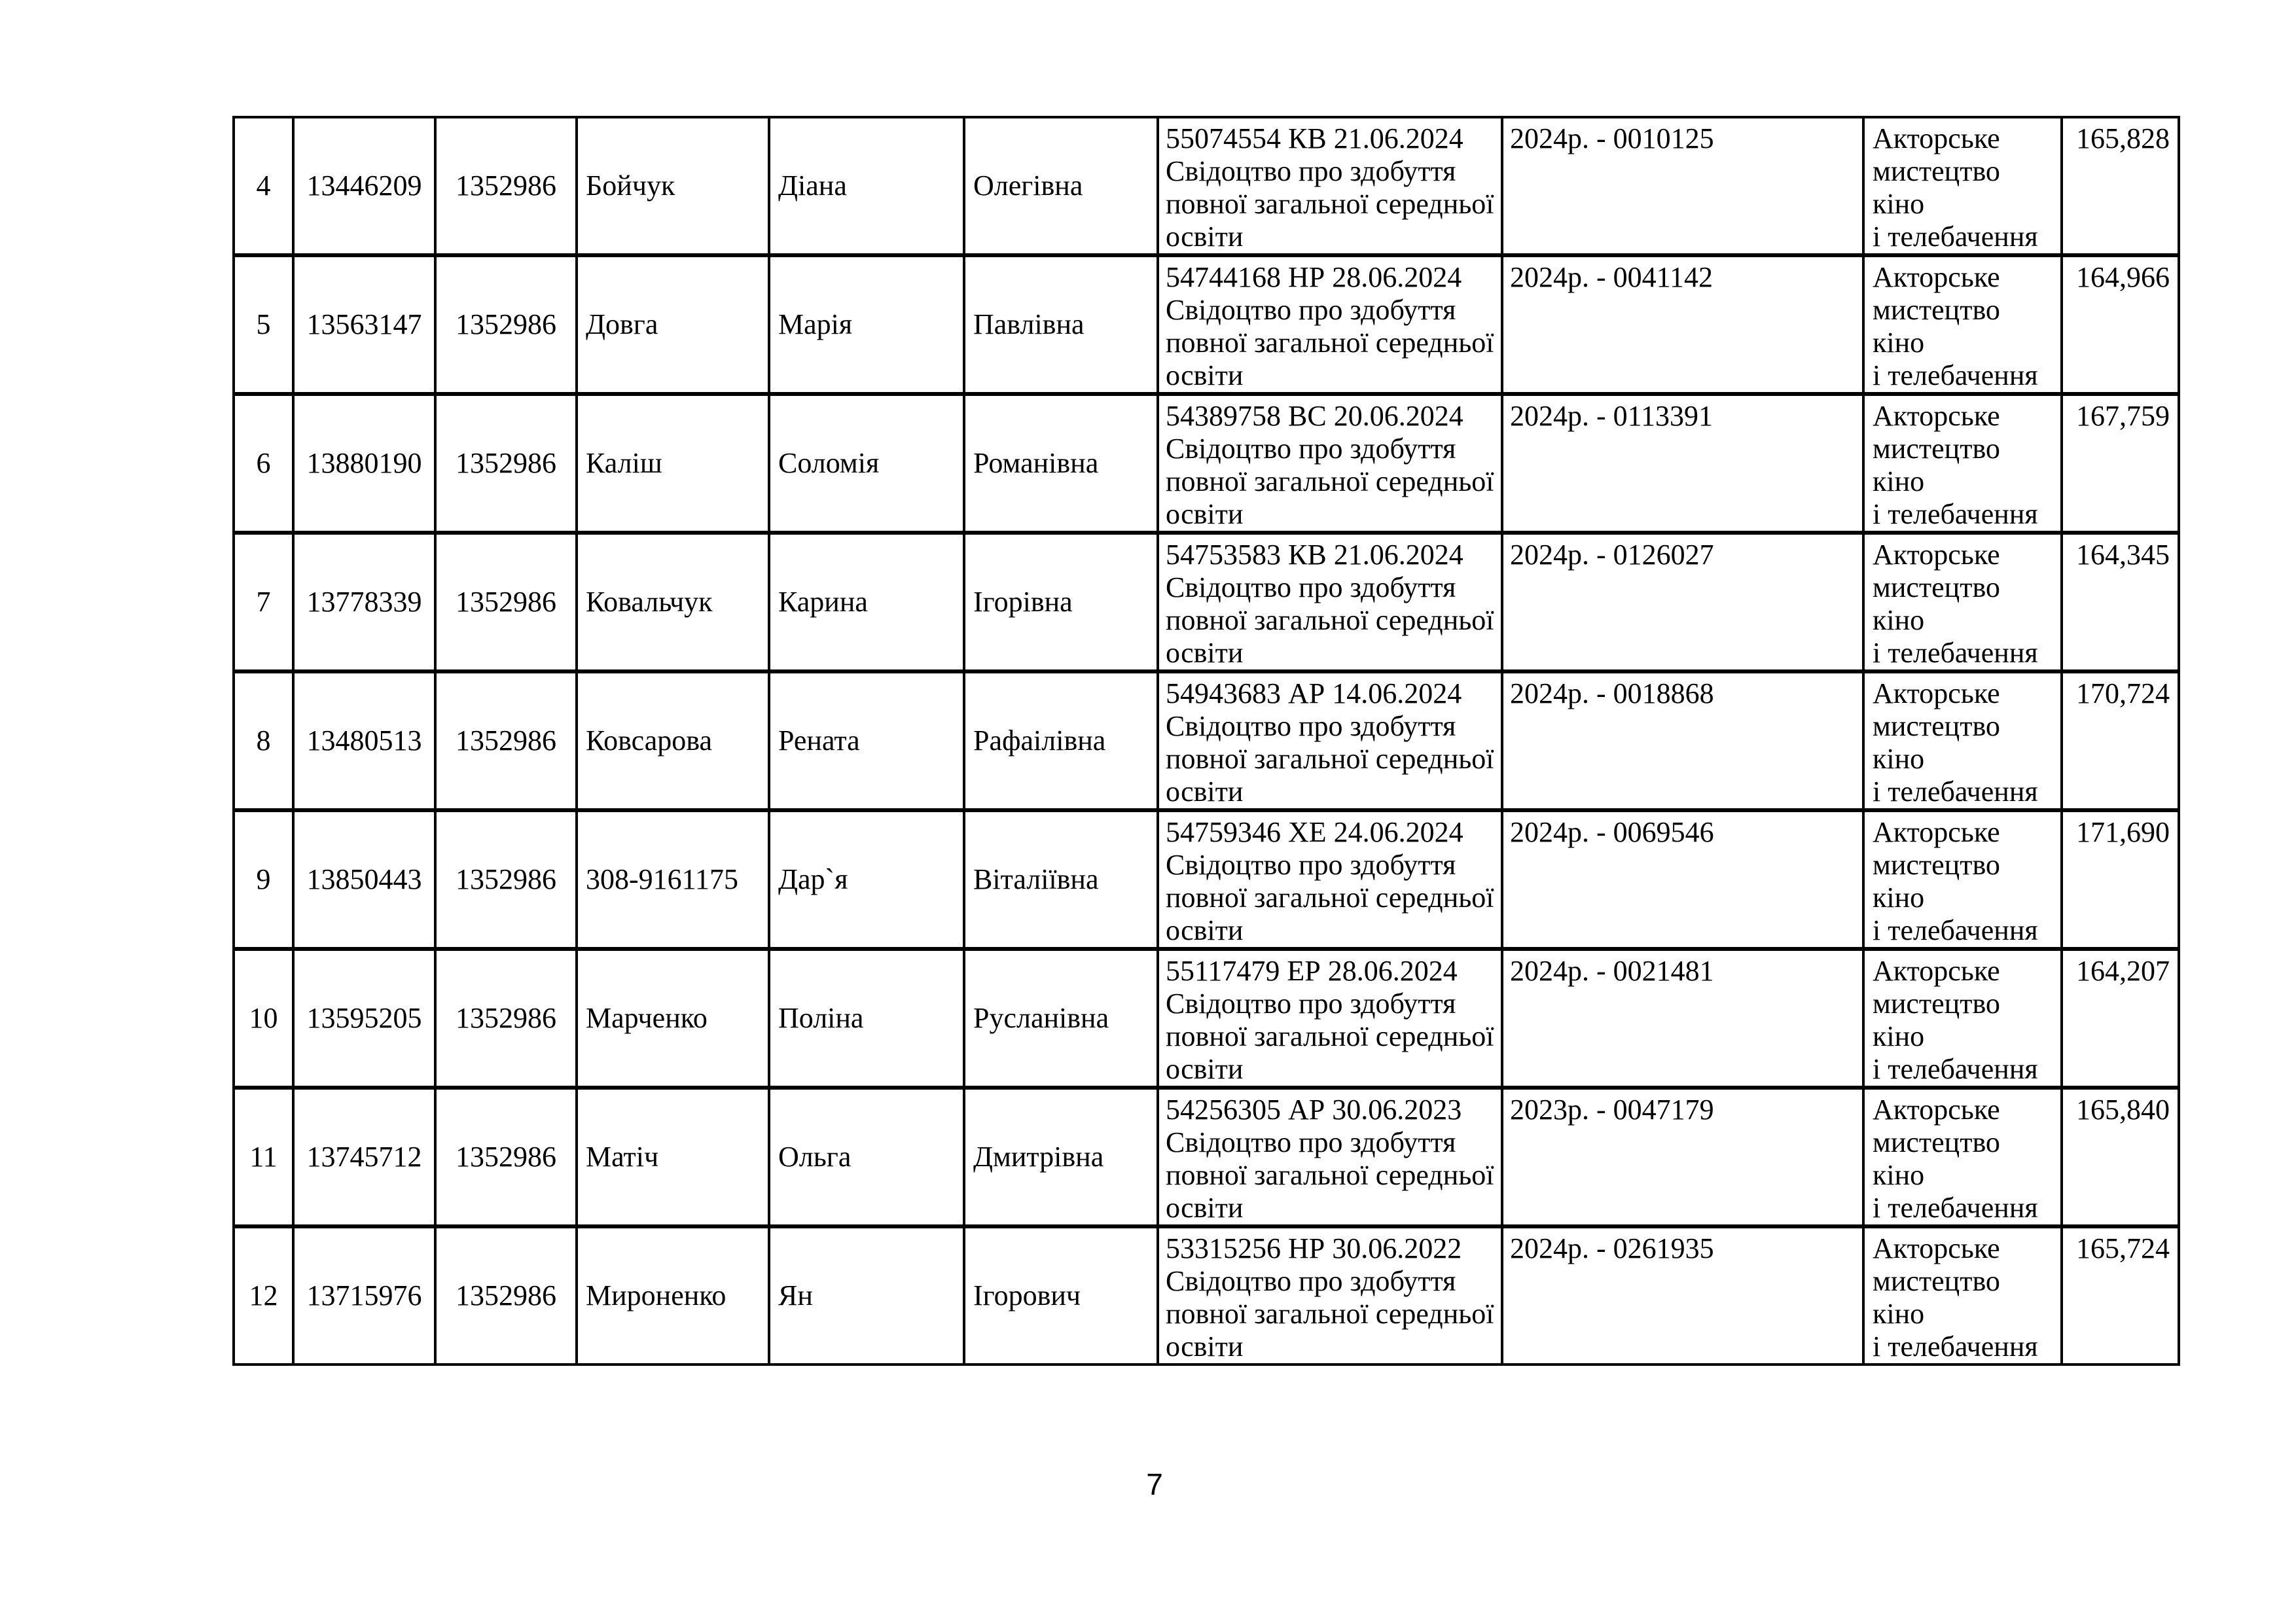 Image resolution: width=2296 pixels, height=1623 pixels. Describe the element at coordinates (364, 602) in the screenshot. I see `cell-applicant-id: 13778339` at that location.